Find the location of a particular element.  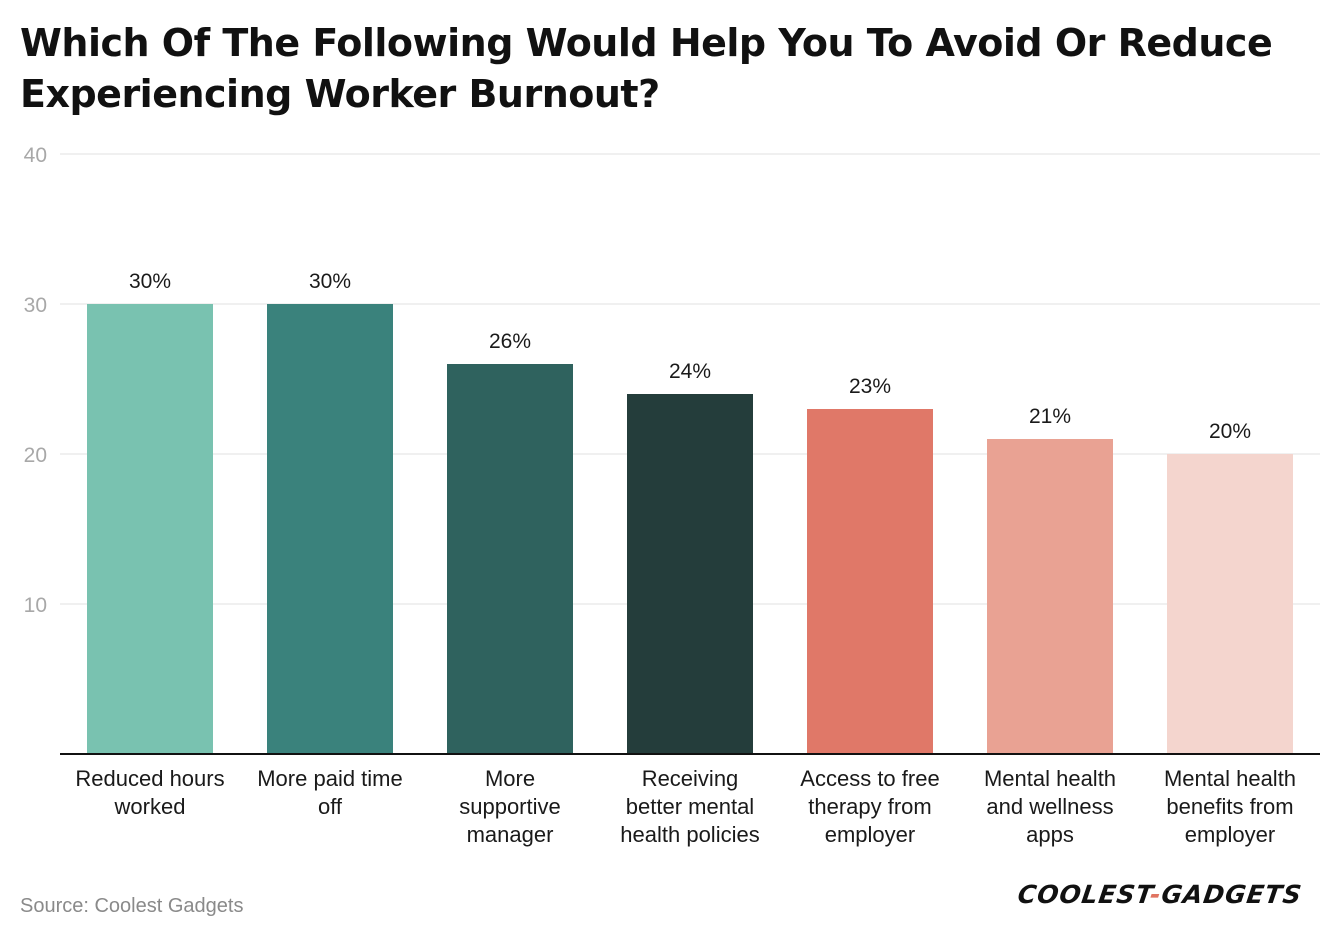

data-label: 26% is located at coordinates (510, 341).